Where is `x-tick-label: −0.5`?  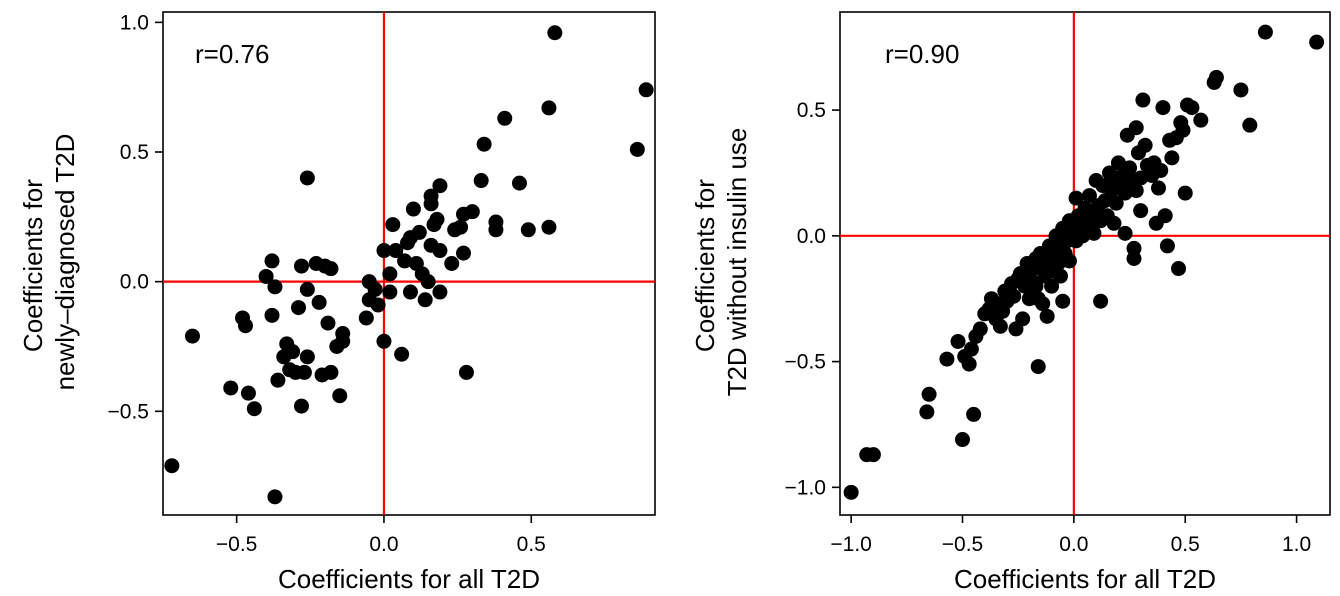
x-tick-label: −0.5 is located at coordinates (962, 544).